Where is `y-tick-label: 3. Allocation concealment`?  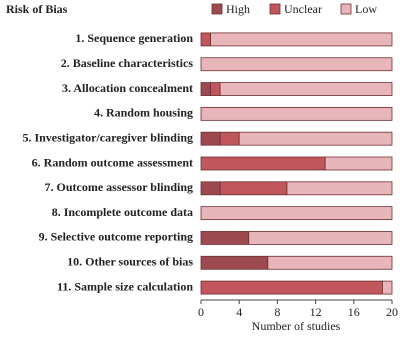
y-tick-label: 3. Allocation concealment is located at coordinates (127, 88).